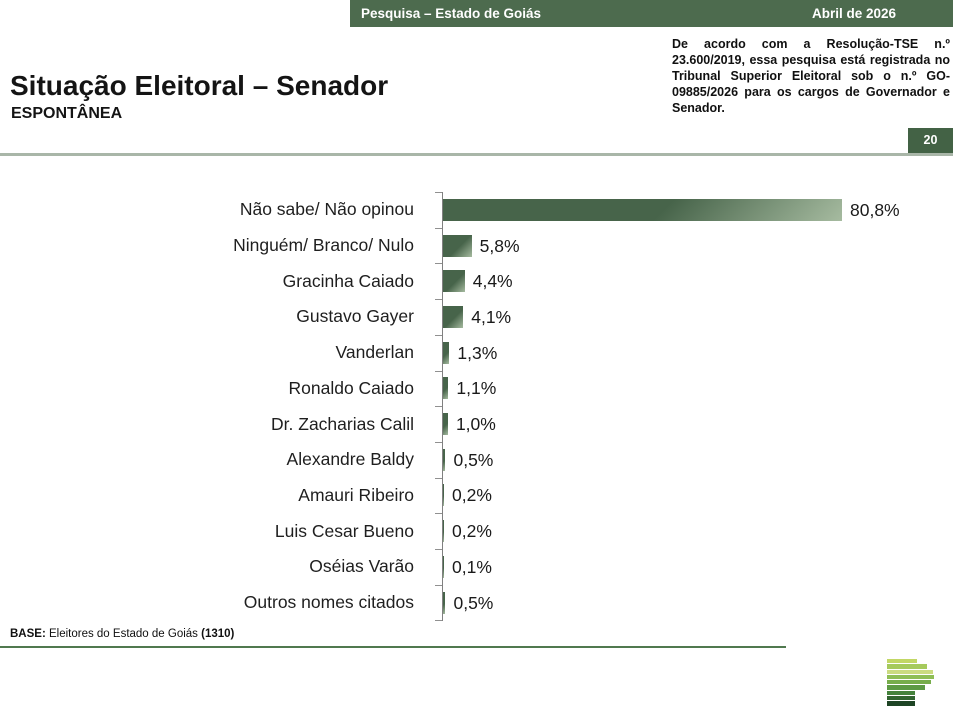  Describe the element at coordinates (651, 13) in the screenshot. I see `header-bar: Pesquisa – Estado de Goiás Abril de 2026` at that location.